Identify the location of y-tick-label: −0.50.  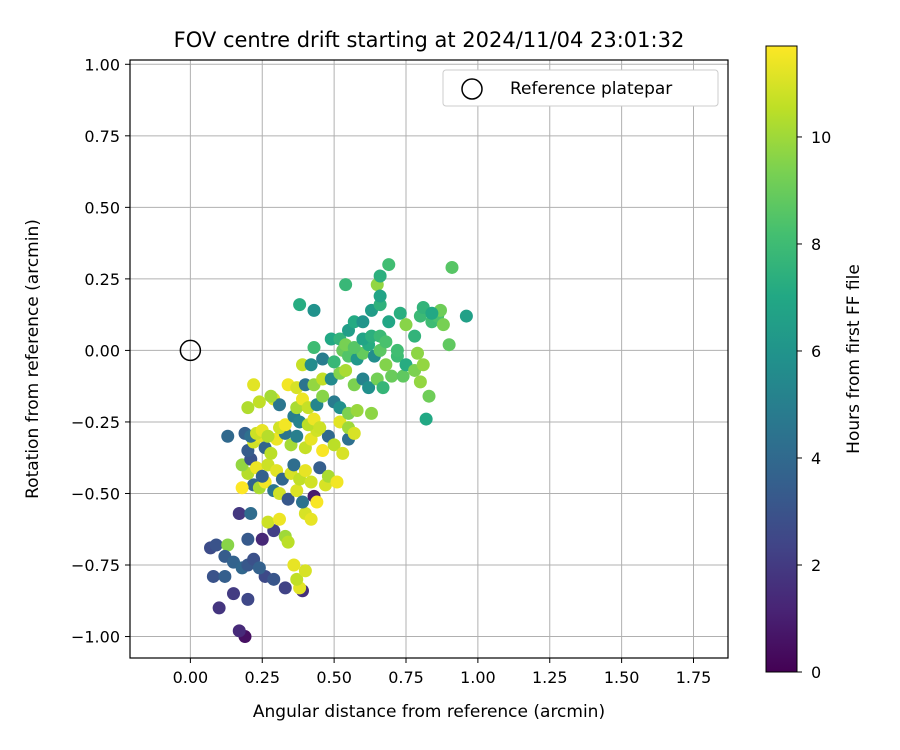
(95, 493).